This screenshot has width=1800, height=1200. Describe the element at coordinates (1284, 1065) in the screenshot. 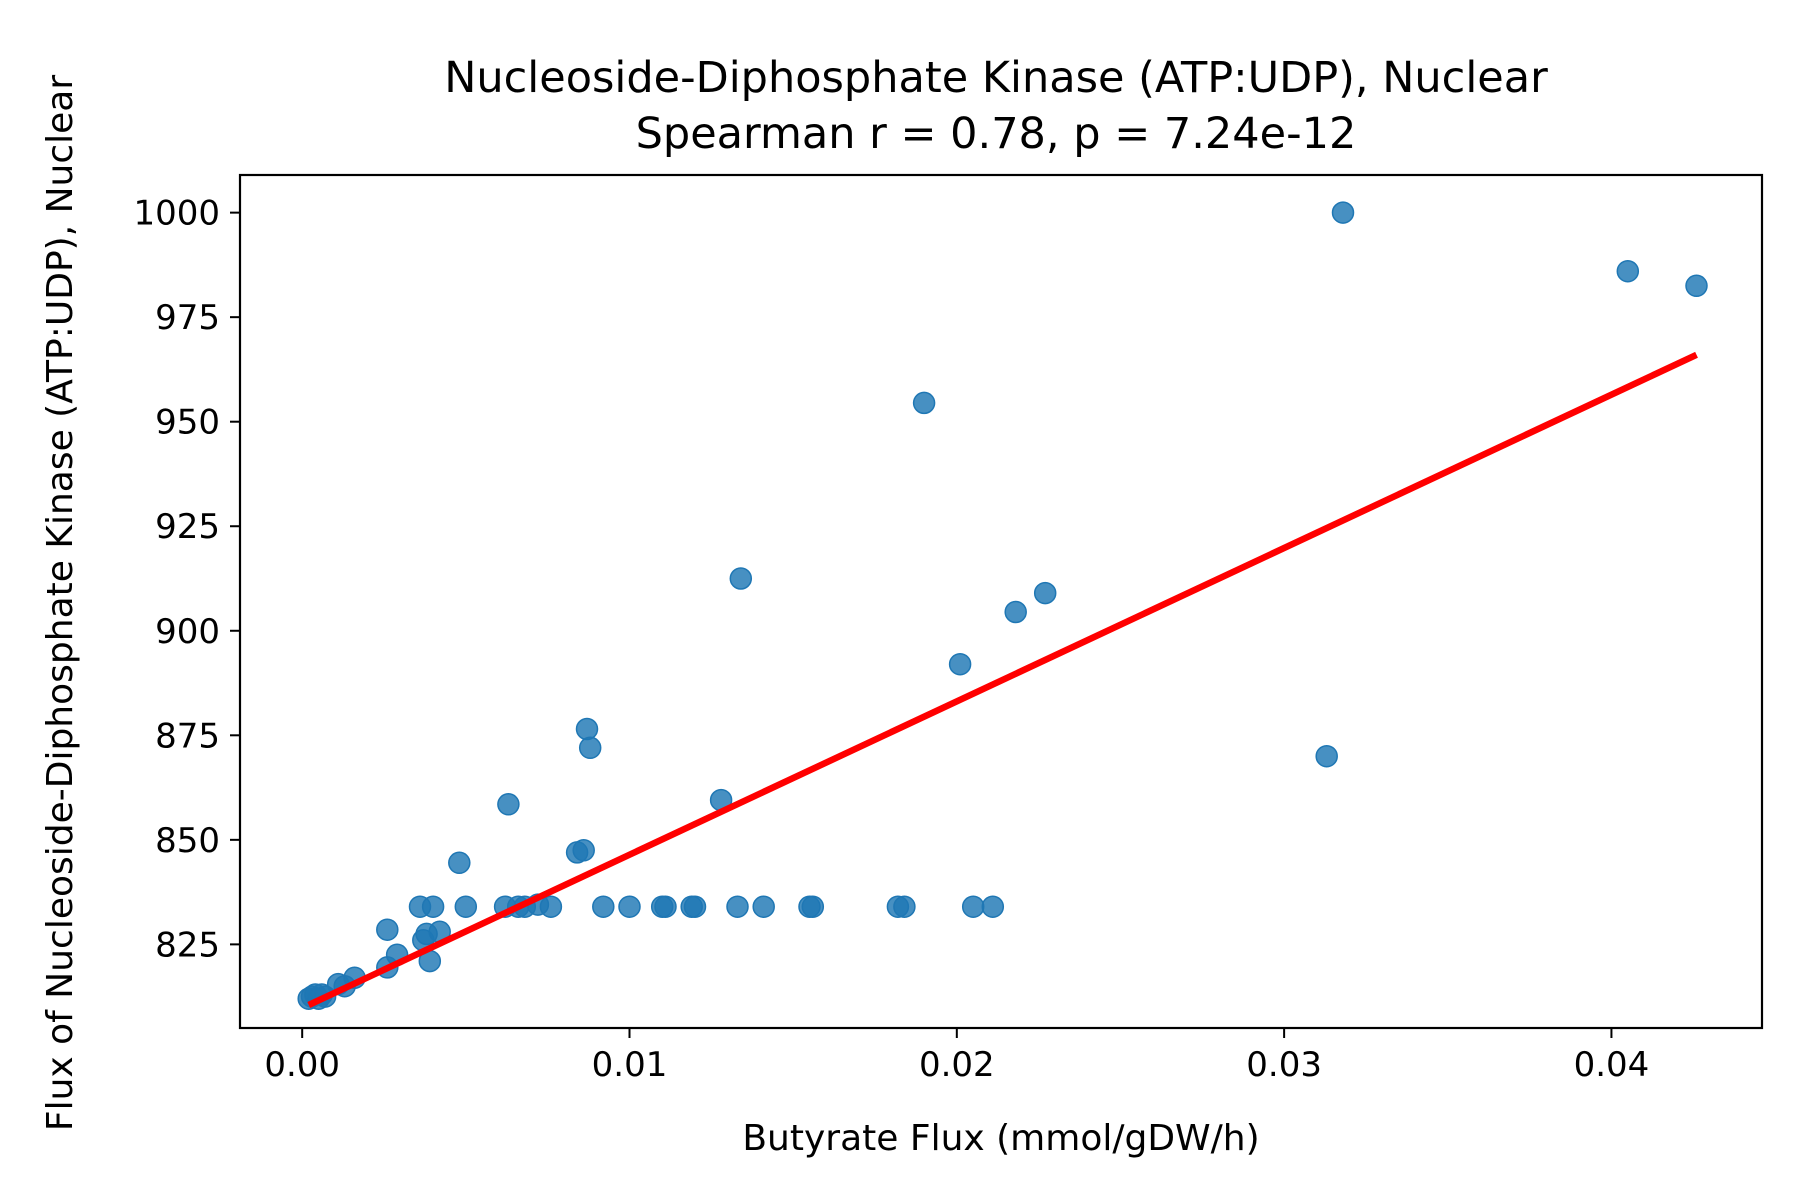

I see `x-tick-label: 0.03` at that location.